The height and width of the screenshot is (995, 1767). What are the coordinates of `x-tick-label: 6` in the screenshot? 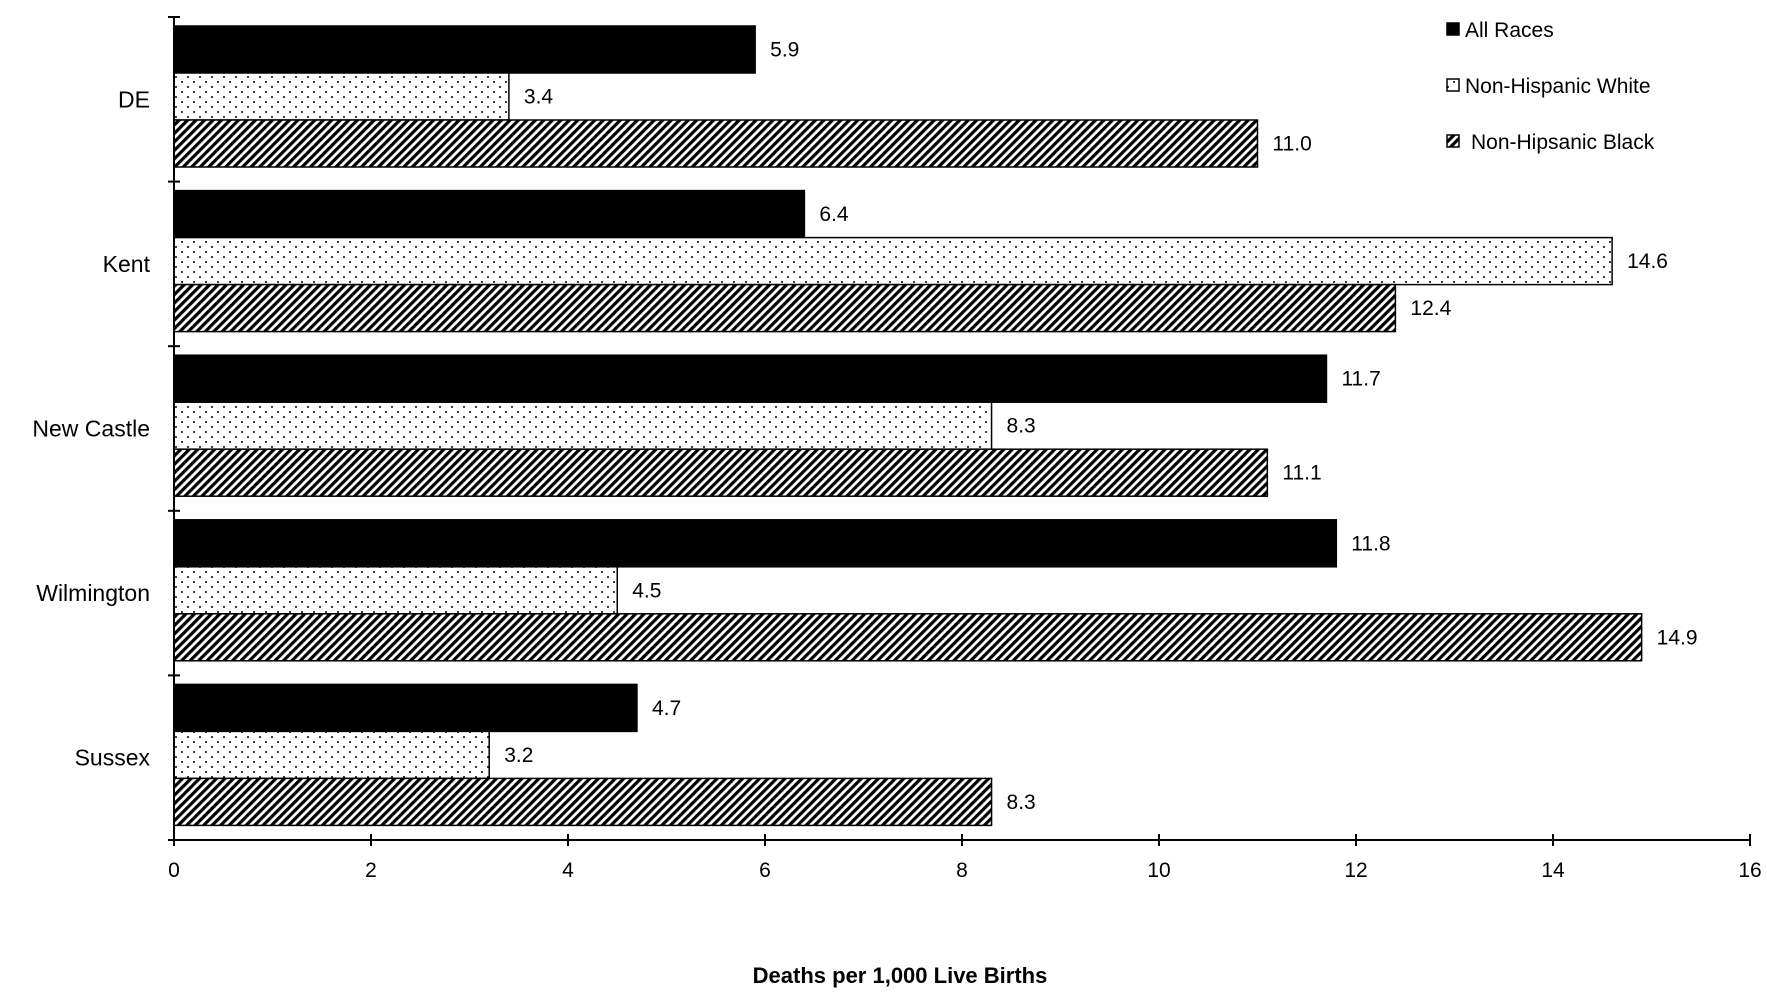 It's located at (765, 870).